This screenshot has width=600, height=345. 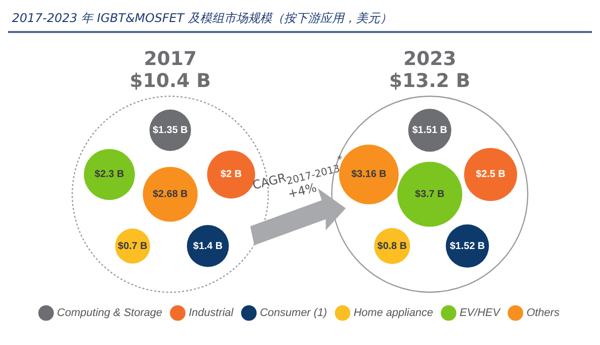 What do you see at coordinates (467, 246) in the screenshot?
I see `data-label: $1.52 B` at bounding box center [467, 246].